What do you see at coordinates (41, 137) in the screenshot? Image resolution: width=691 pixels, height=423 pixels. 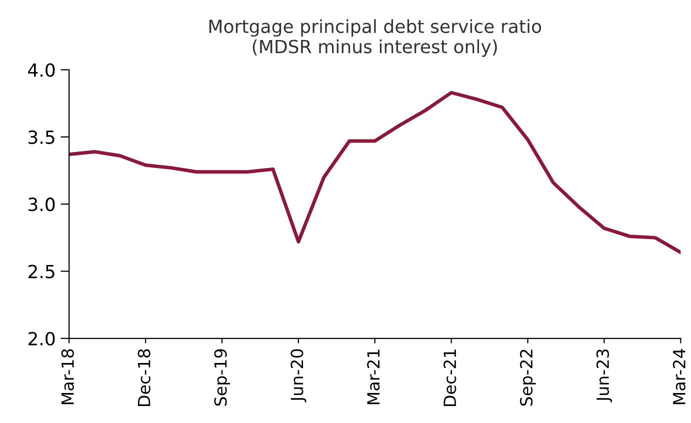 I see `y-tick-label: 3.5` at bounding box center [41, 137].